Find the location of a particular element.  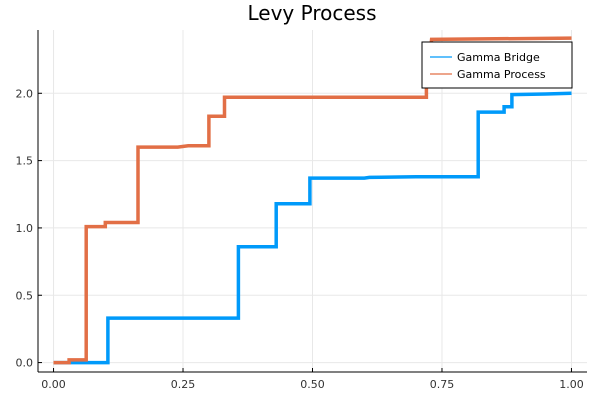

x-tick-label: 1.00 is located at coordinates (571, 384).